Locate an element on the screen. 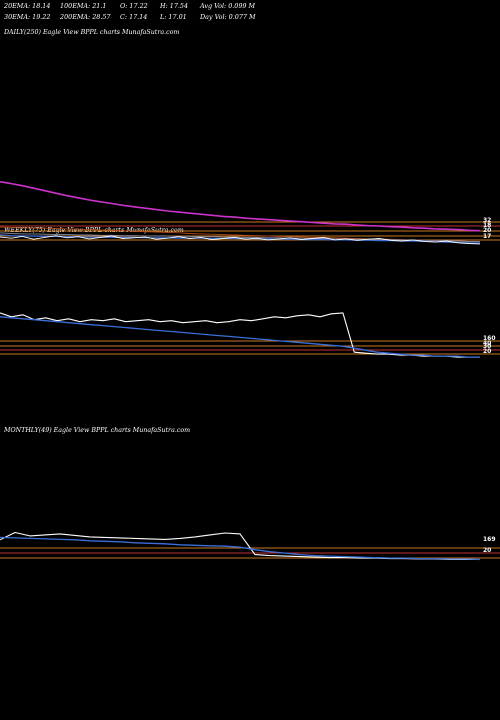 This screenshot has height=720, width=500. stat-high: H: 17.54 is located at coordinates (174, 6).